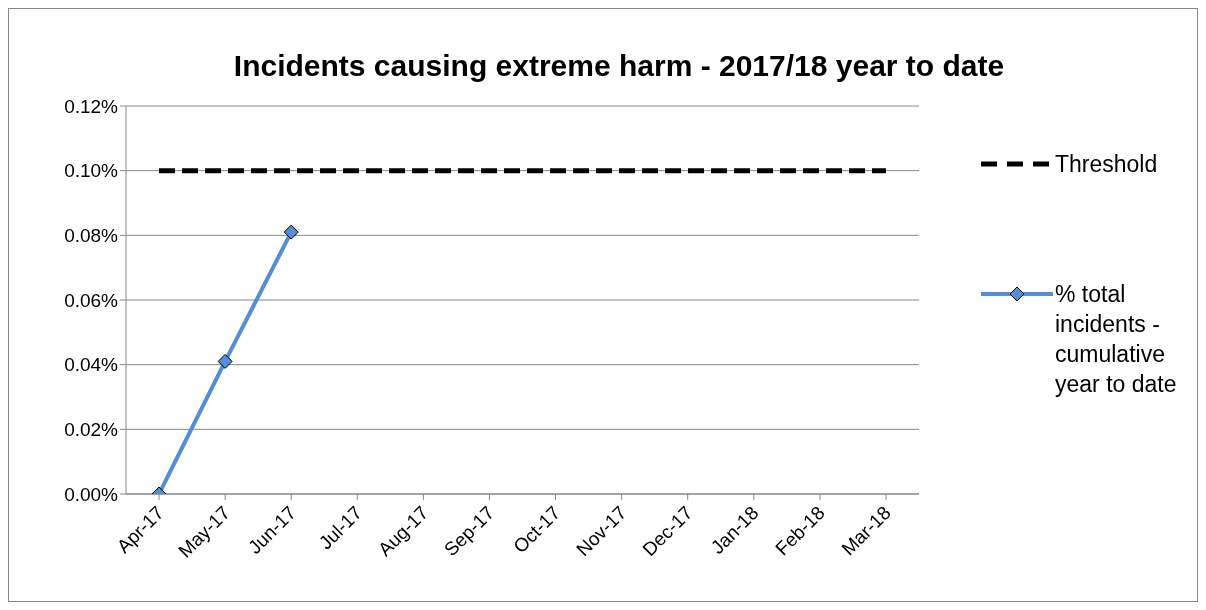 The image size is (1206, 610). Describe the element at coordinates (91, 365) in the screenshot. I see `y-tick-label: 0.04%` at that location.